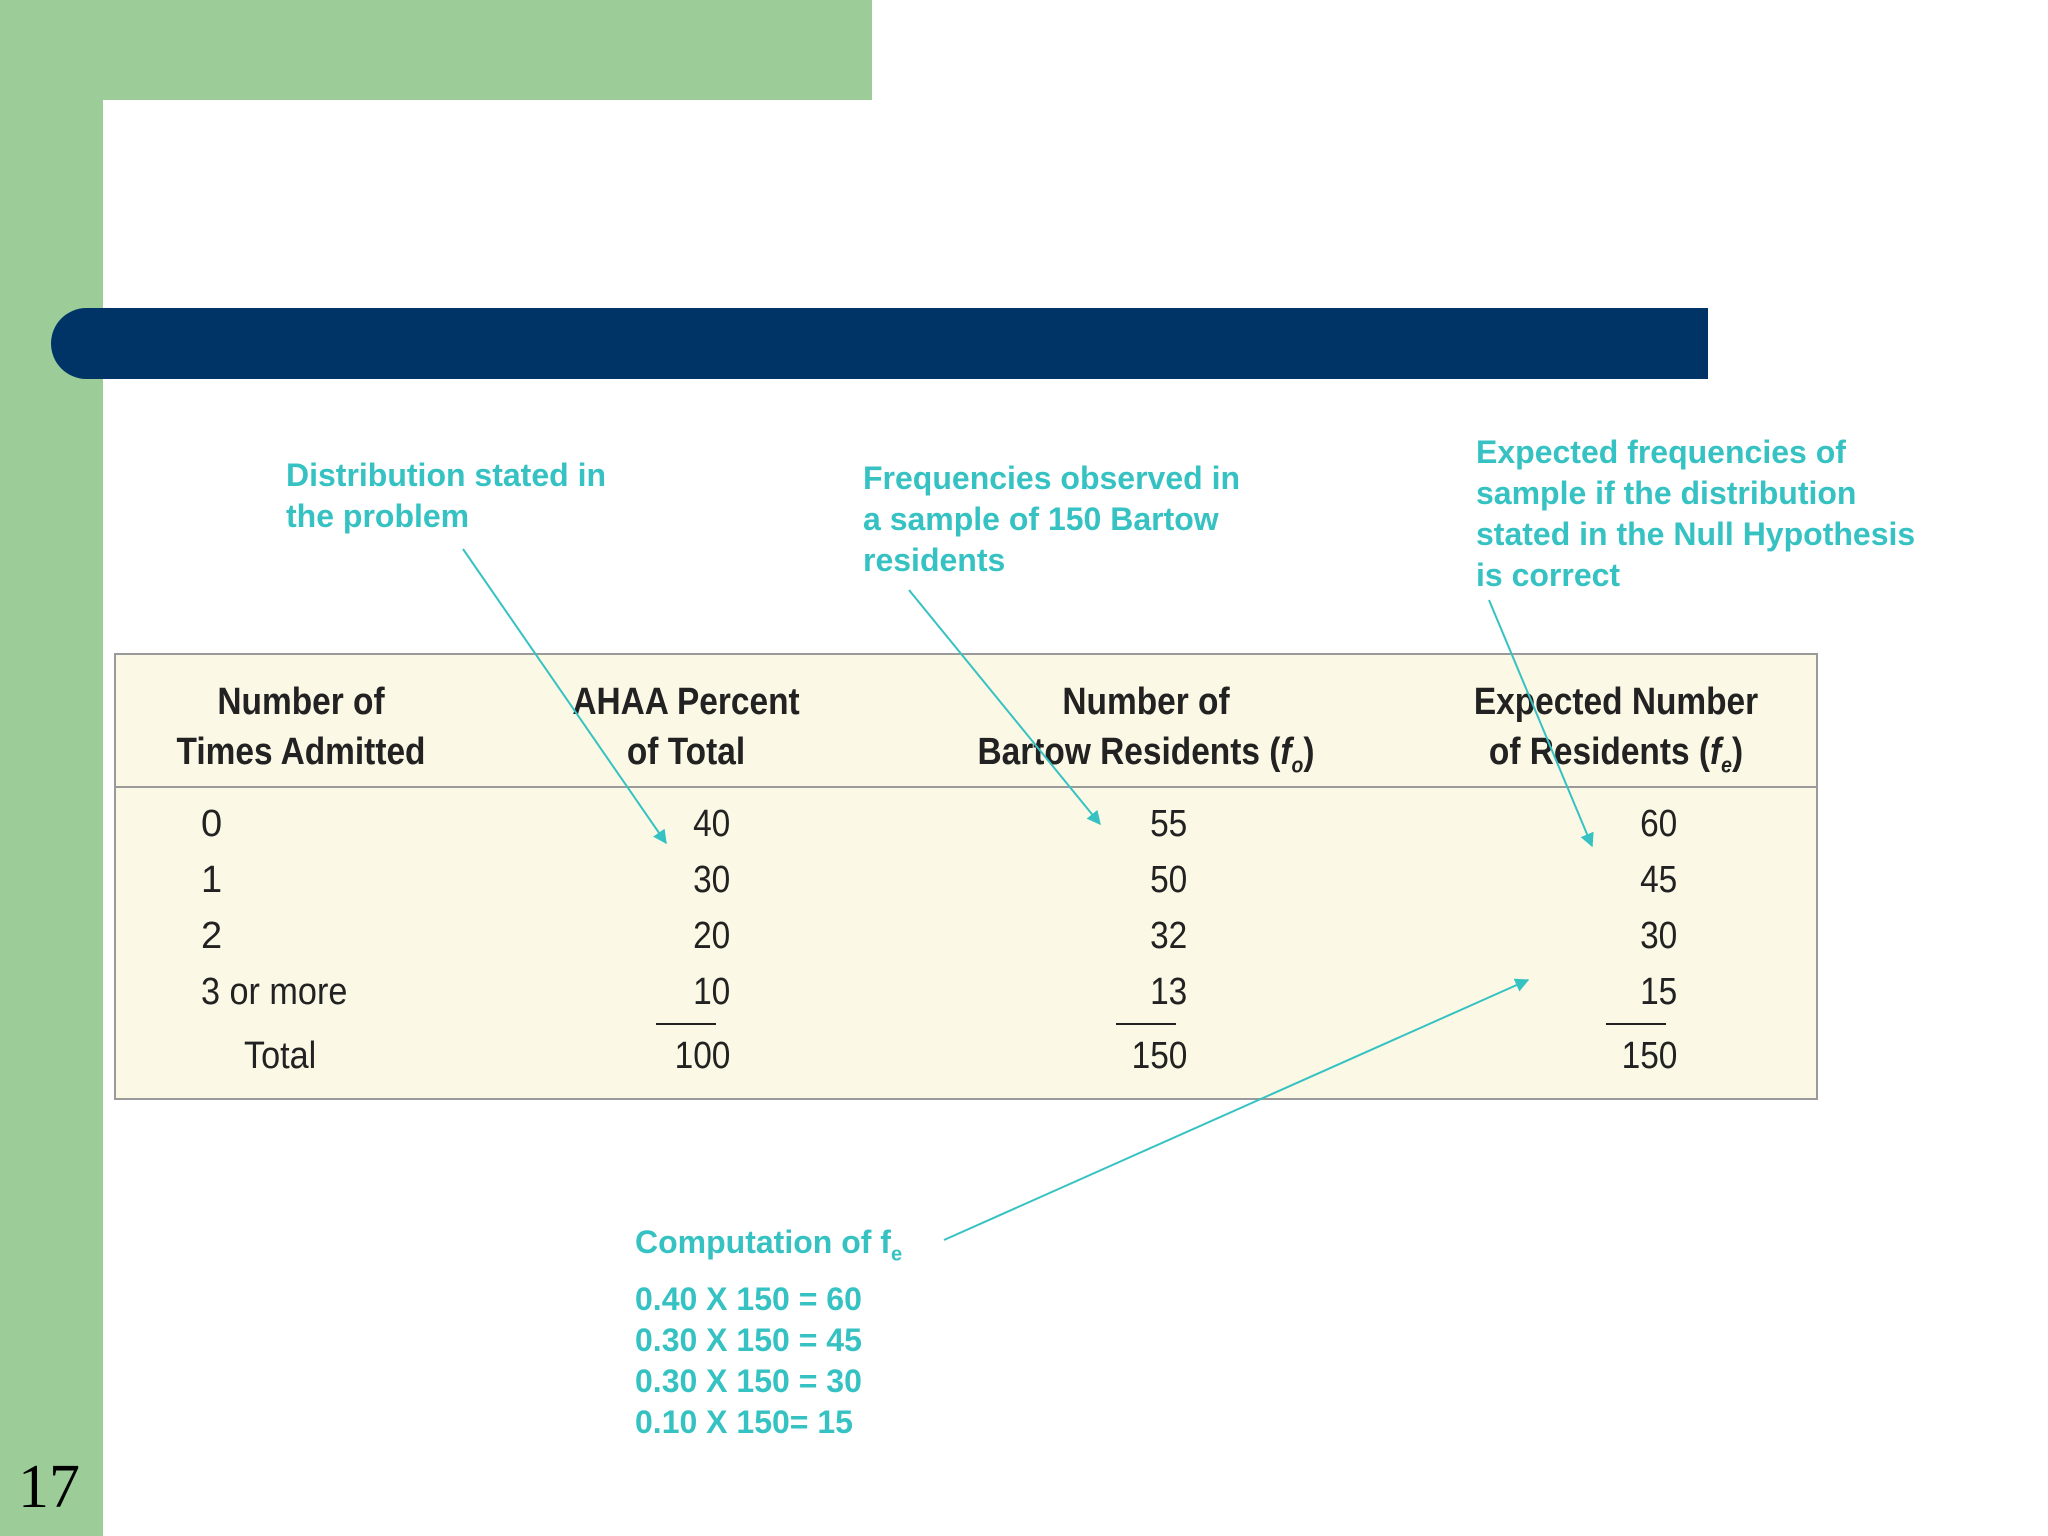  I want to click on table-cell: 40, so click(711, 824).